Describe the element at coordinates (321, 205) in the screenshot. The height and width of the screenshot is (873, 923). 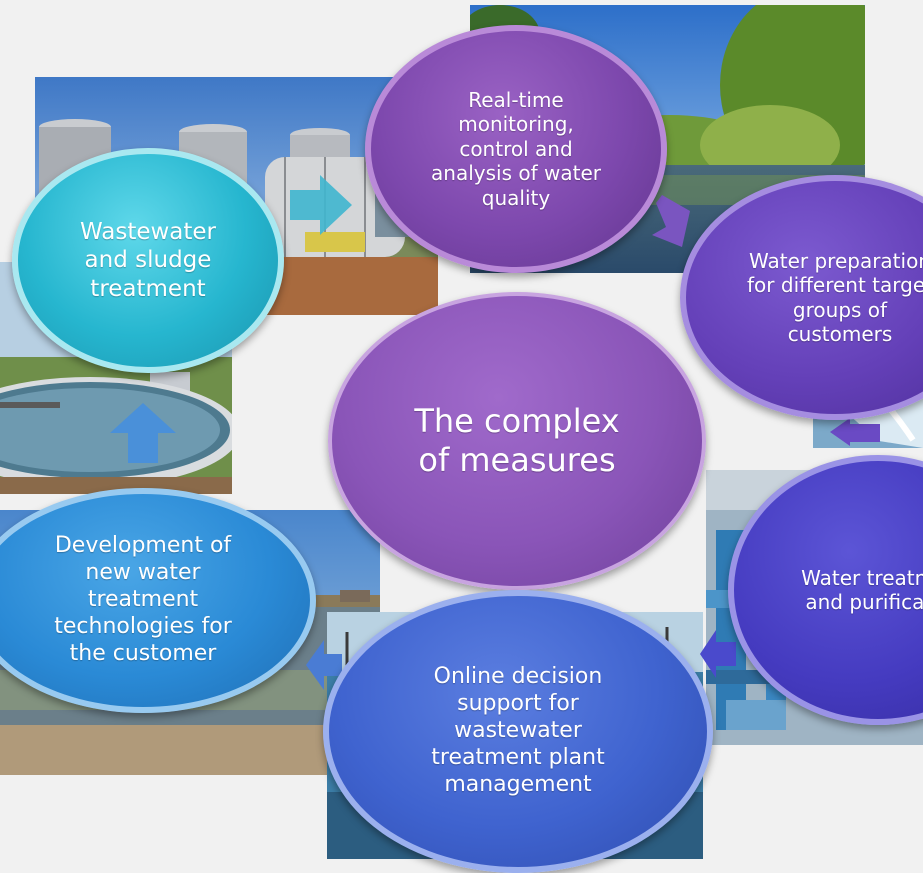
I see `arrow-wastewater-to-monitoring-icon` at that location.